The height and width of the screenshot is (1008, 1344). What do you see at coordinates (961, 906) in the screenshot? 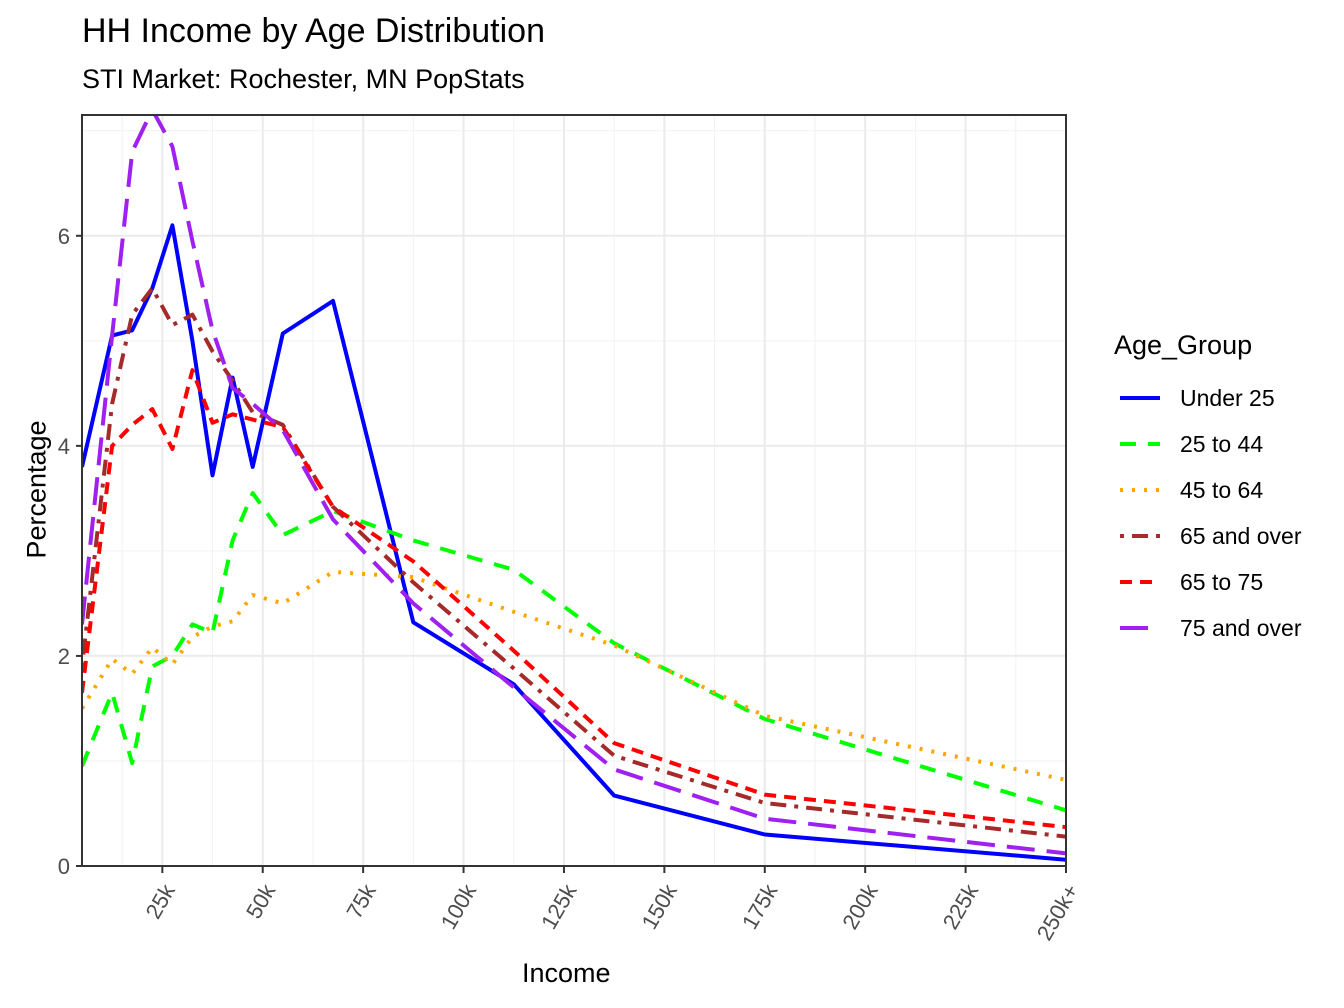
I see `x-tick-label: 225k` at bounding box center [961, 906].